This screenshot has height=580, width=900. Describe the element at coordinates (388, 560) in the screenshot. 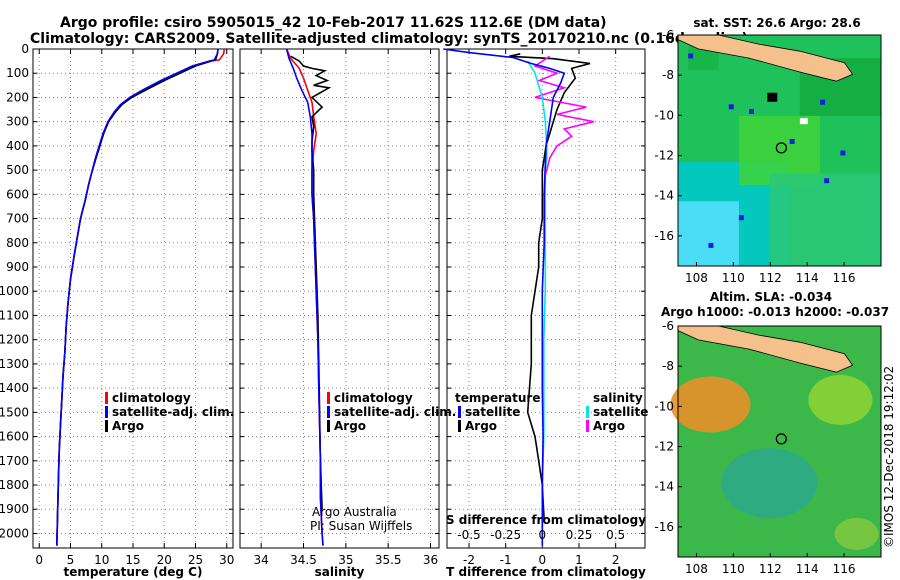

I see `x-tick-label: 35.5` at that location.